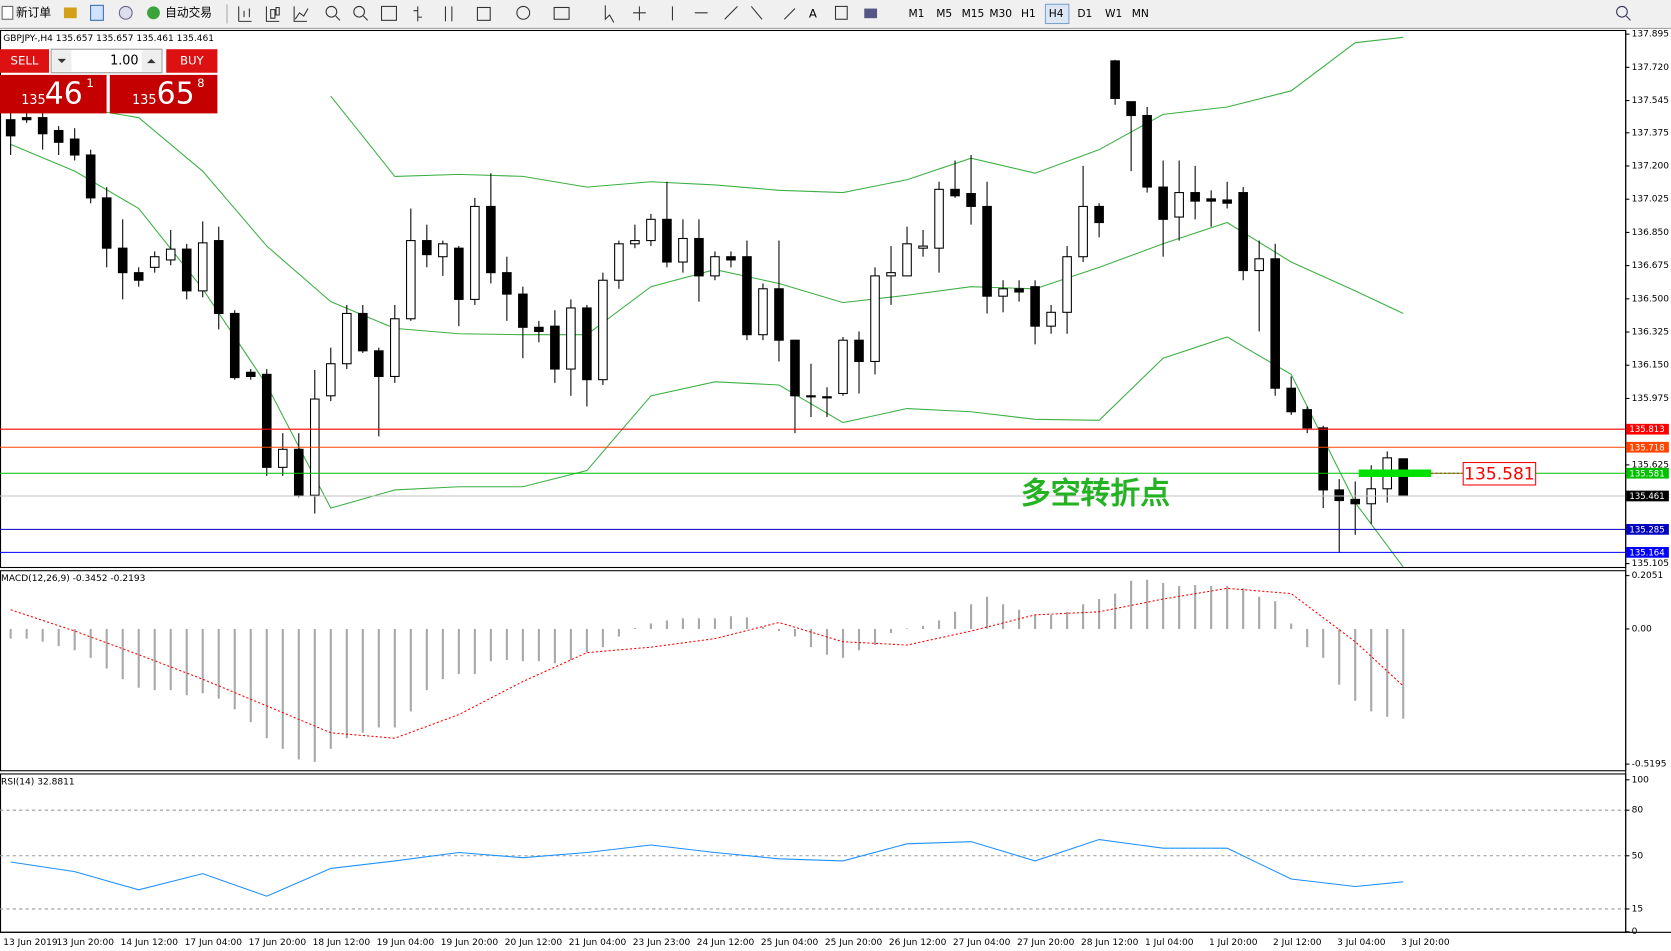 The width and height of the screenshot is (1671, 951). Describe the element at coordinates (188, 12) in the screenshot. I see `auto-trading: 自动交易` at that location.